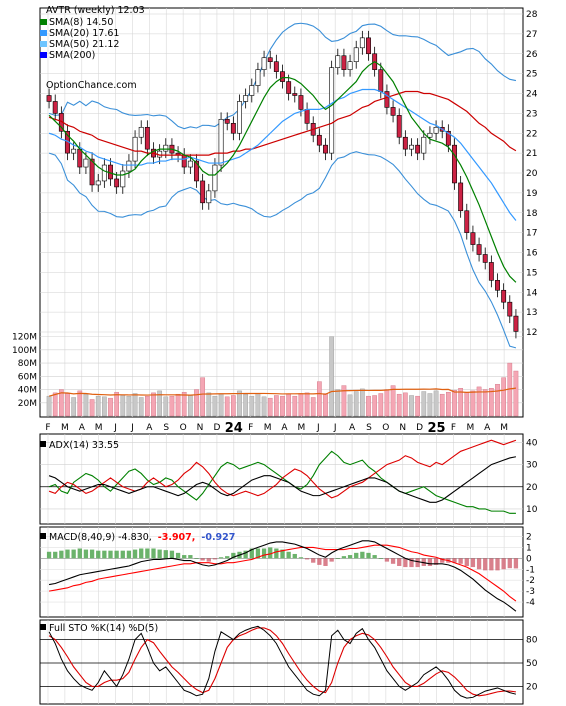 This screenshot has width=566, height=706. What do you see at coordinates (103, 628) in the screenshot?
I see `sto-title: Full STO %K(14) %D(5)` at bounding box center [103, 628].